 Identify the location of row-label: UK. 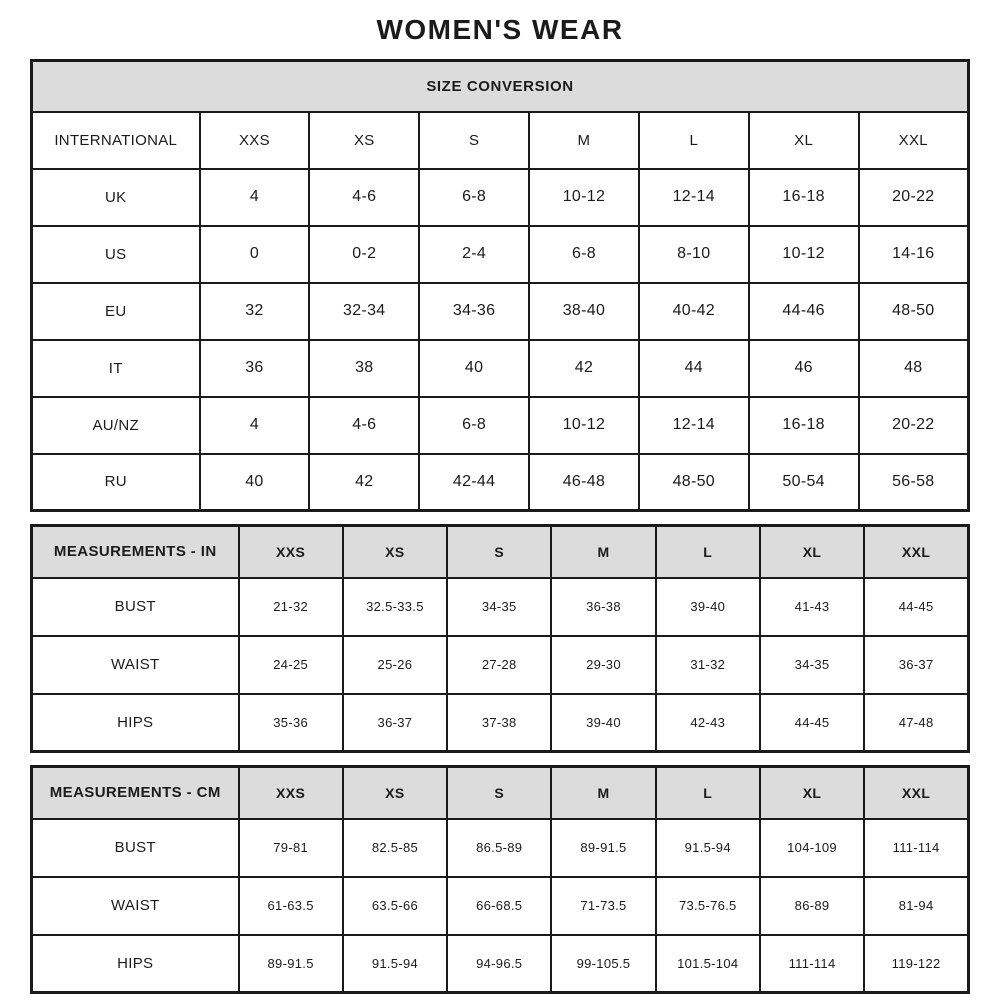
(115, 197).